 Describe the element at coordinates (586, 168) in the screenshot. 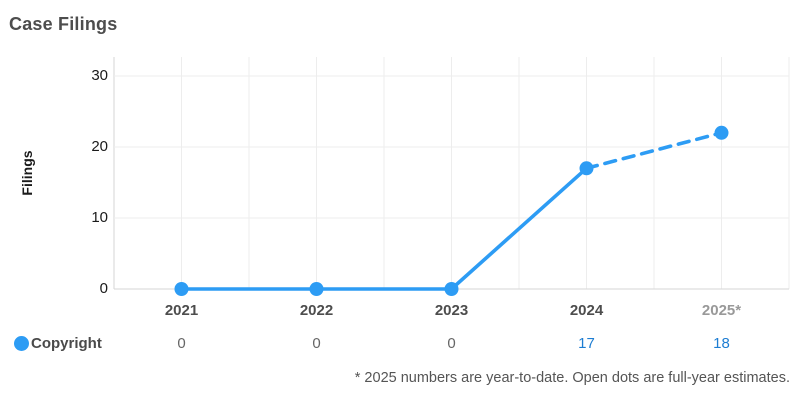

I see `data-point-2024` at that location.